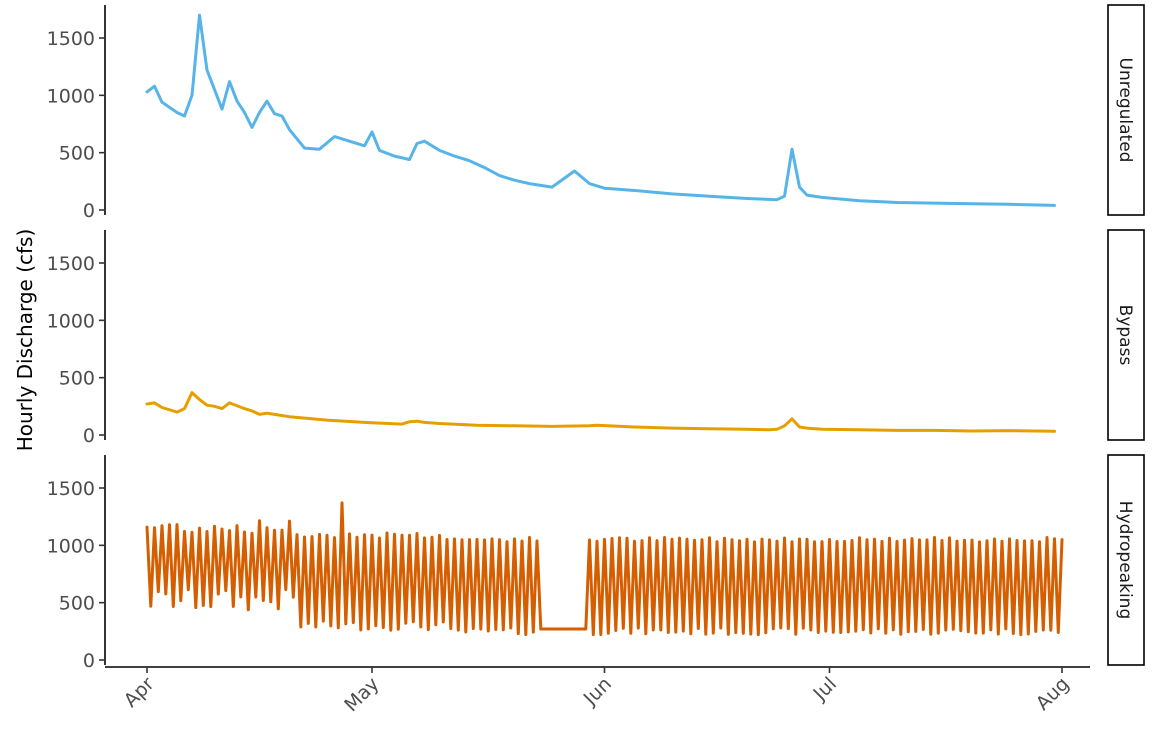  I want to click on x-axis: Apr May Jun Jul Aug, so click(597, 691).